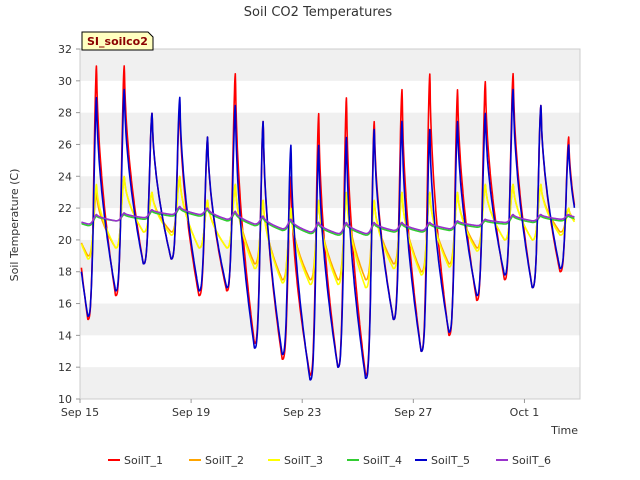  What do you see at coordinates (65, 176) in the screenshot?
I see `y-tick-label: 24` at bounding box center [65, 176].